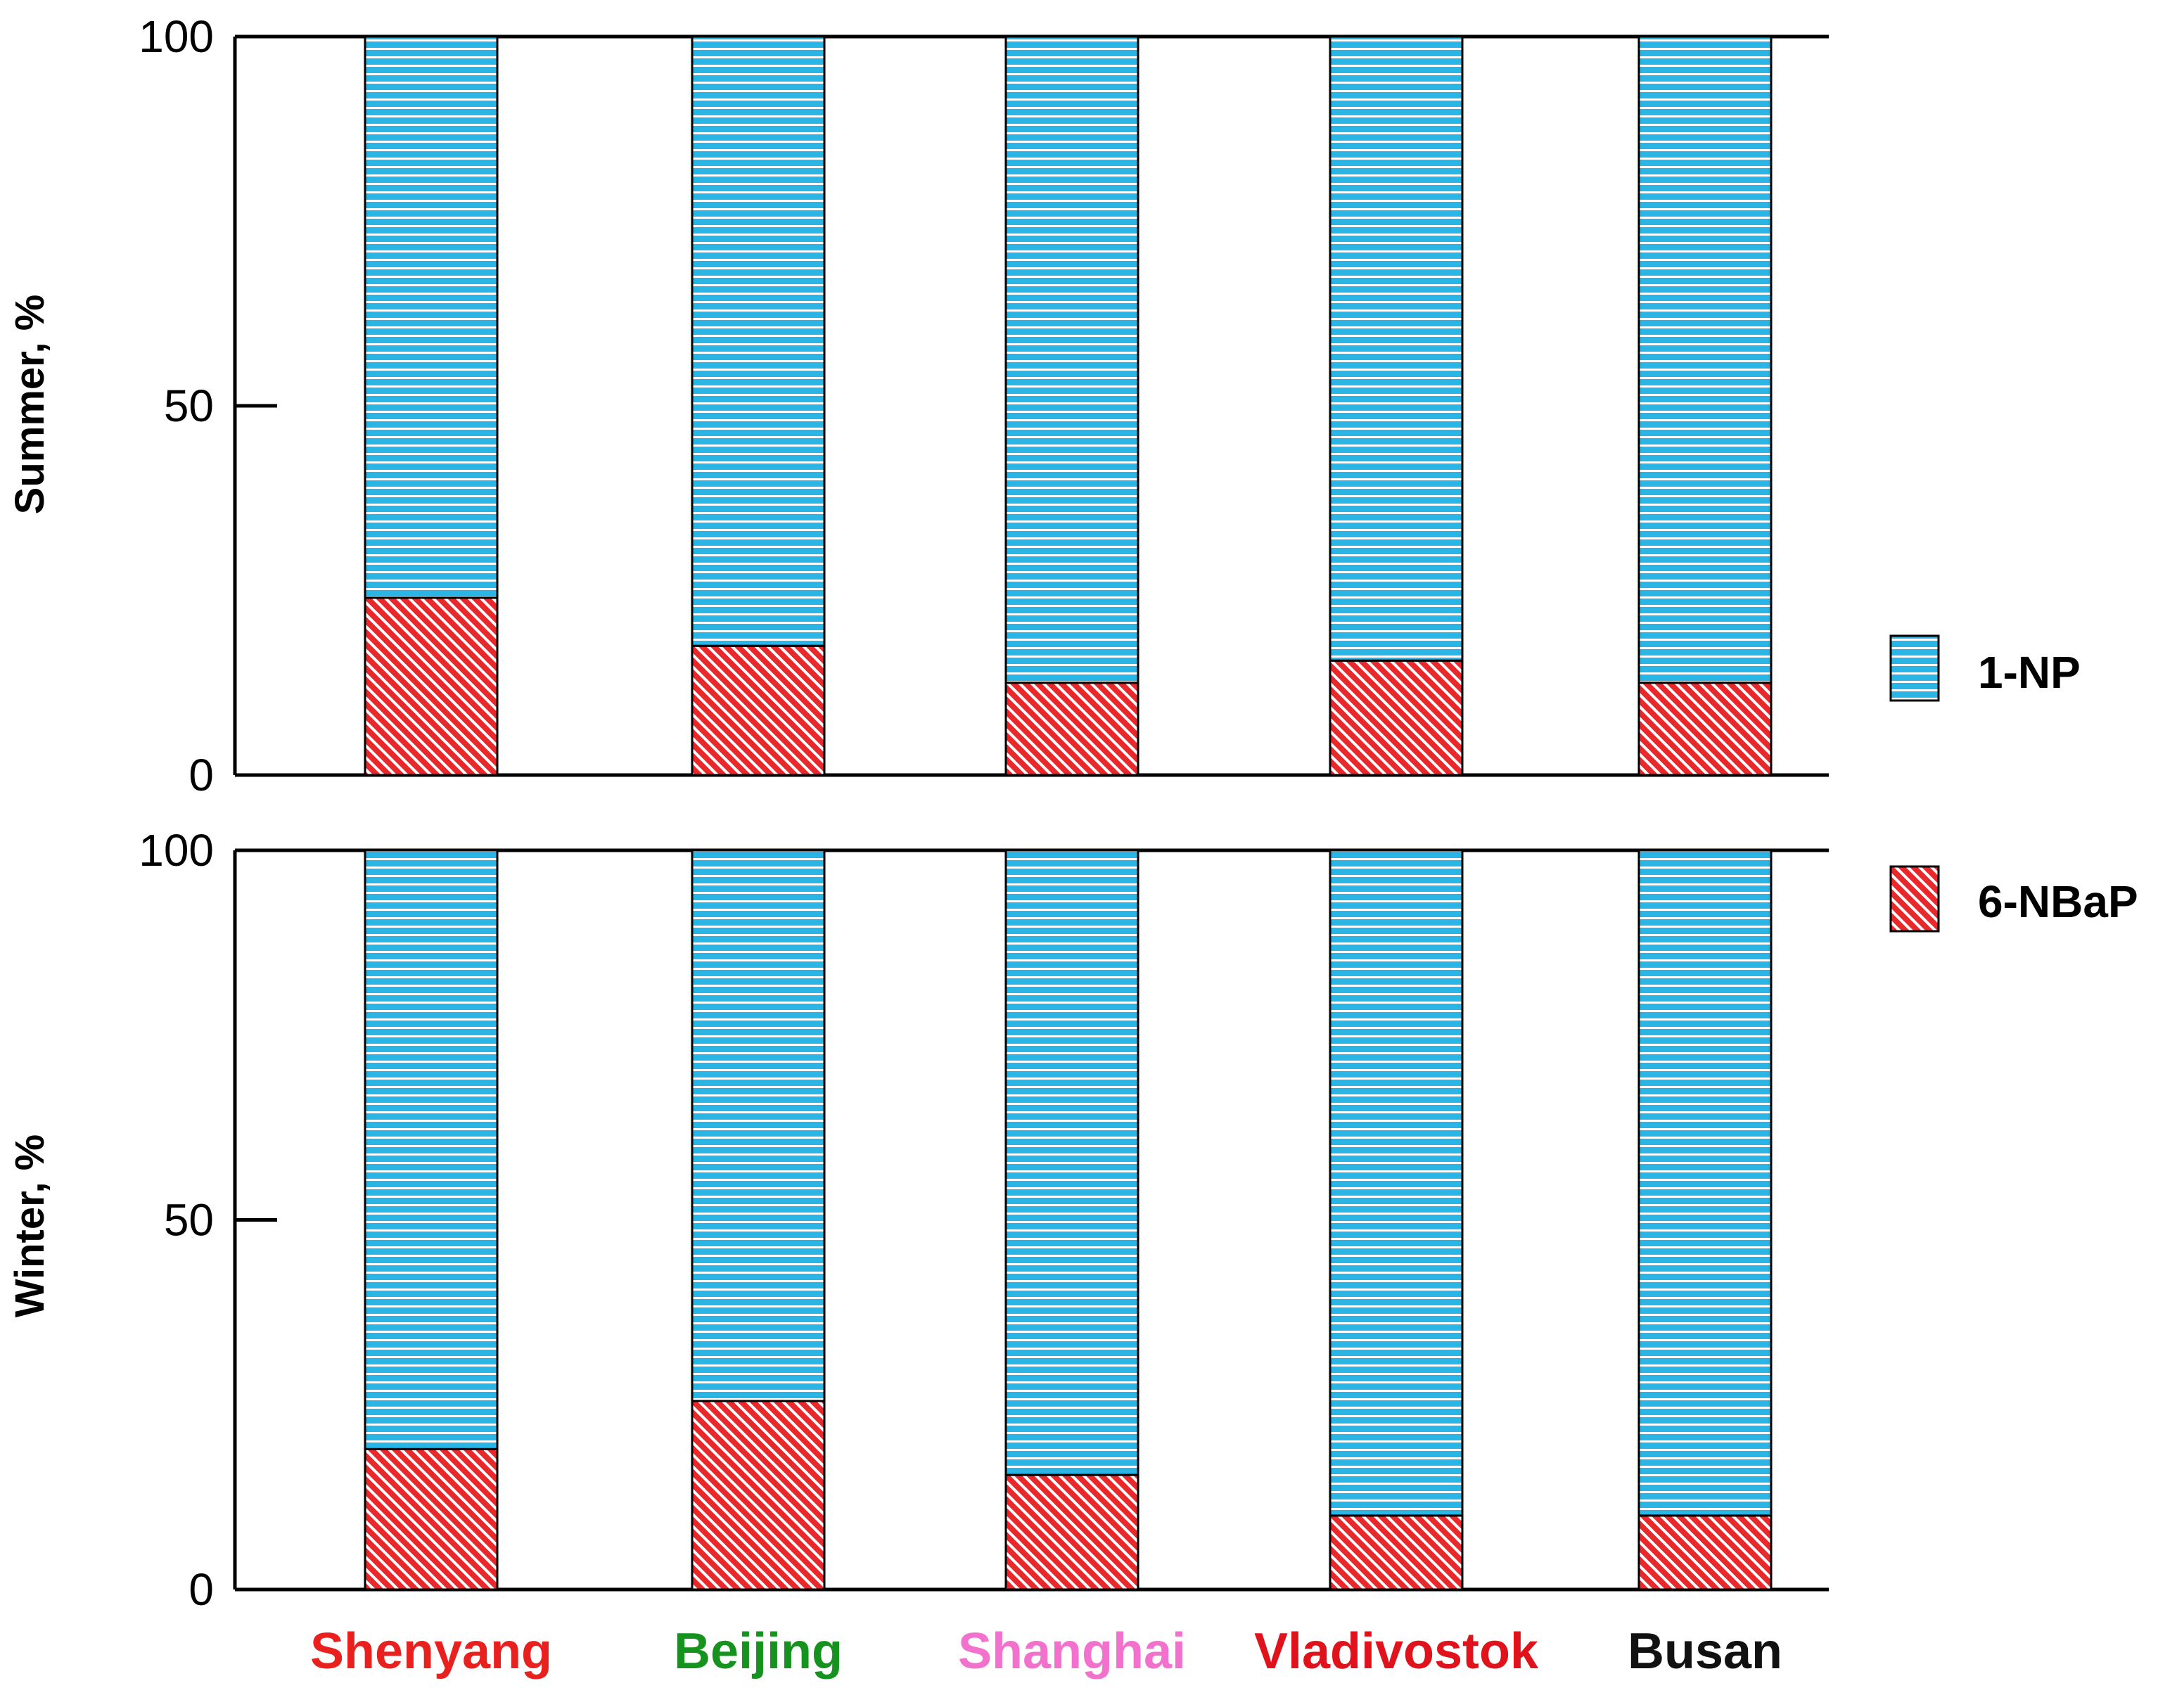 Image resolution: width=2184 pixels, height=1695 pixels. What do you see at coordinates (2029, 673) in the screenshot?
I see `legend-label-1-np: 1-NP` at bounding box center [2029, 673].